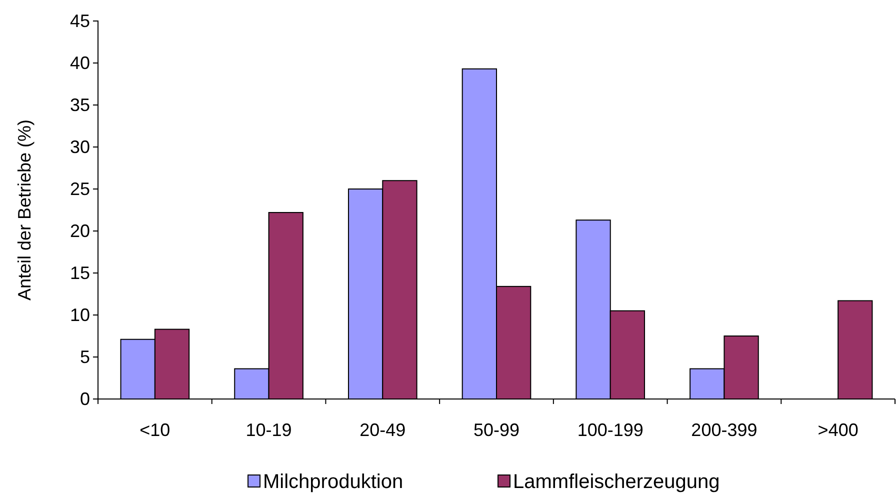 The image size is (896, 497). What do you see at coordinates (80, 62) in the screenshot?
I see `y-tick-label: 40` at bounding box center [80, 62].